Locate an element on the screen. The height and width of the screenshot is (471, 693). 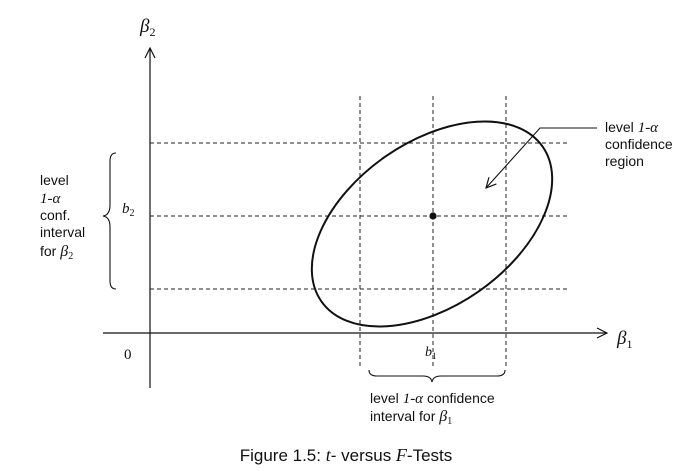
y-axis-label: β2 is located at coordinates (147, 27).